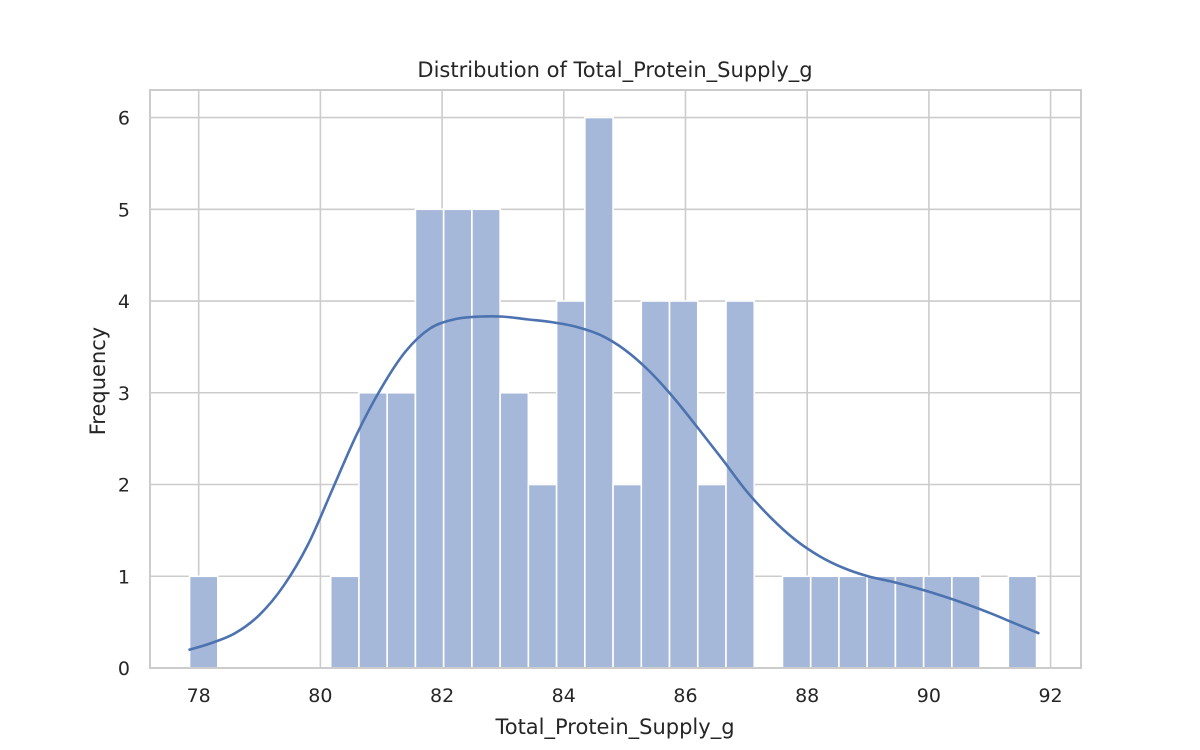  Describe the element at coordinates (124, 119) in the screenshot. I see `y-tick-label: 6` at that location.